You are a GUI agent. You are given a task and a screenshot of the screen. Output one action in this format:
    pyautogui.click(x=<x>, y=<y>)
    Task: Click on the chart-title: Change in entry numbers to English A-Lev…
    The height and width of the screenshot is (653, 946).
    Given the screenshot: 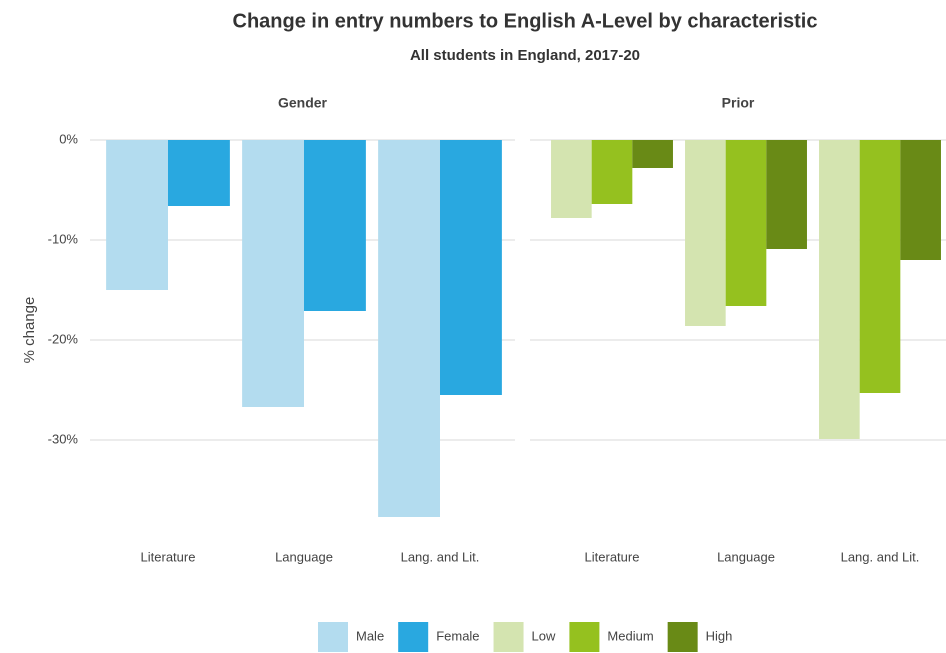 What is the action you would take?
    pyautogui.click(x=525, y=21)
    